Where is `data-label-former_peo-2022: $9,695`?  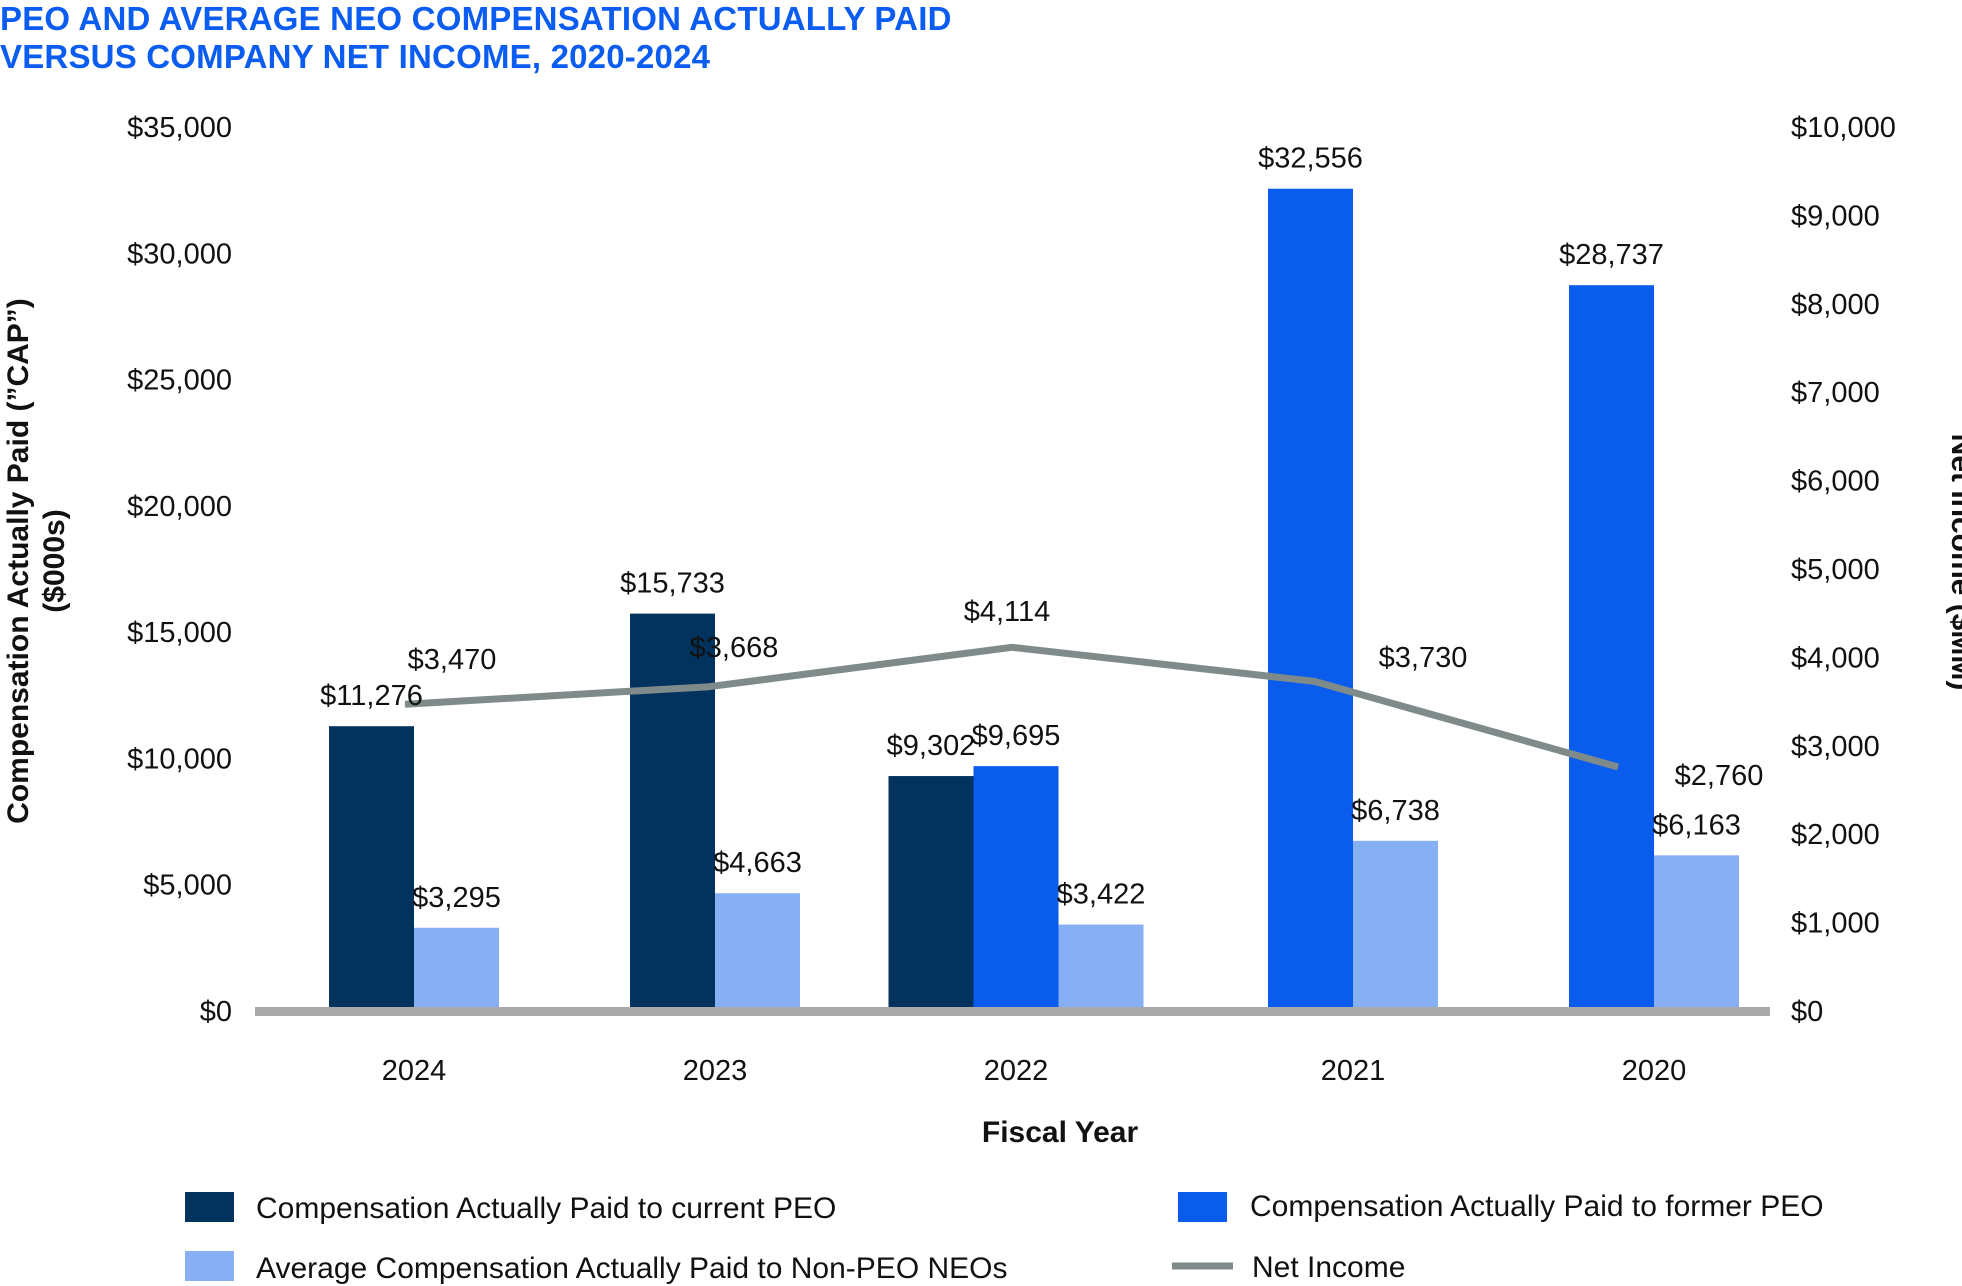 data-label-former_peo-2022: $9,695 is located at coordinates (1016, 736).